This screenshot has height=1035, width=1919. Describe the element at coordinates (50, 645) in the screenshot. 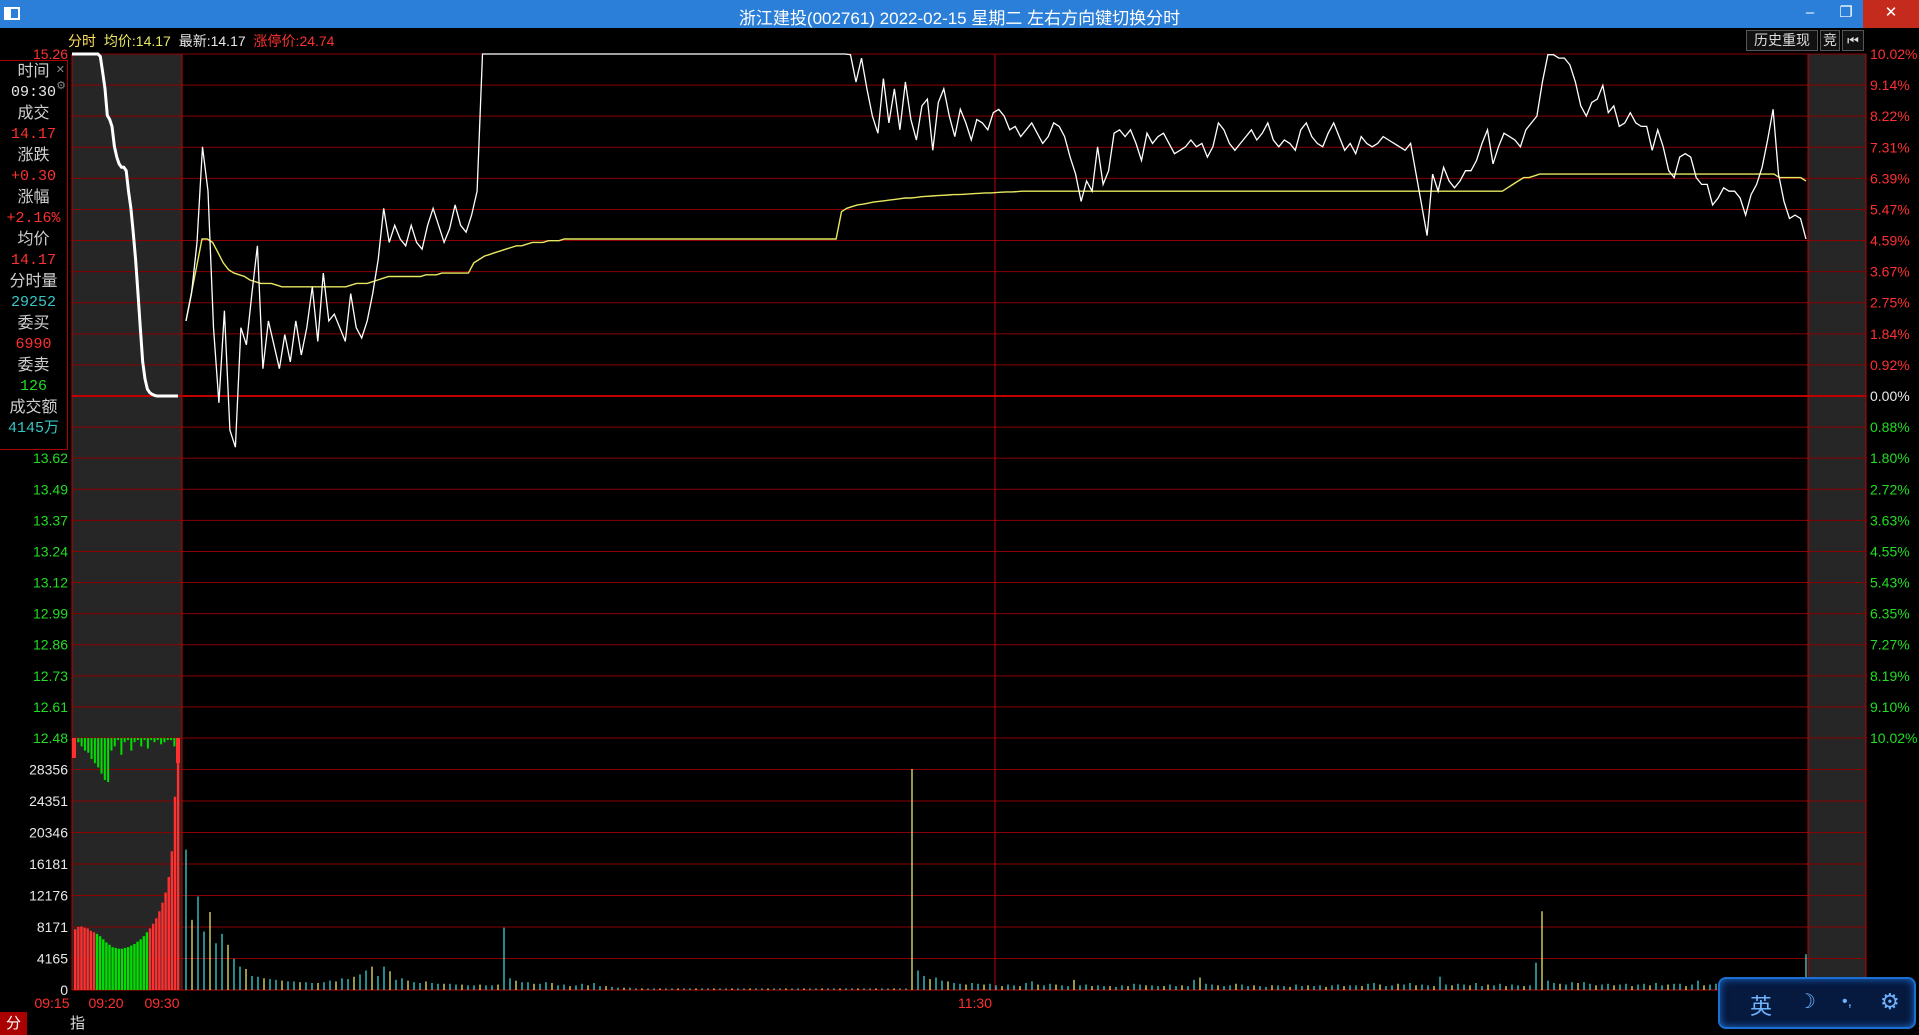

I see `price-tick: 12.86` at that location.